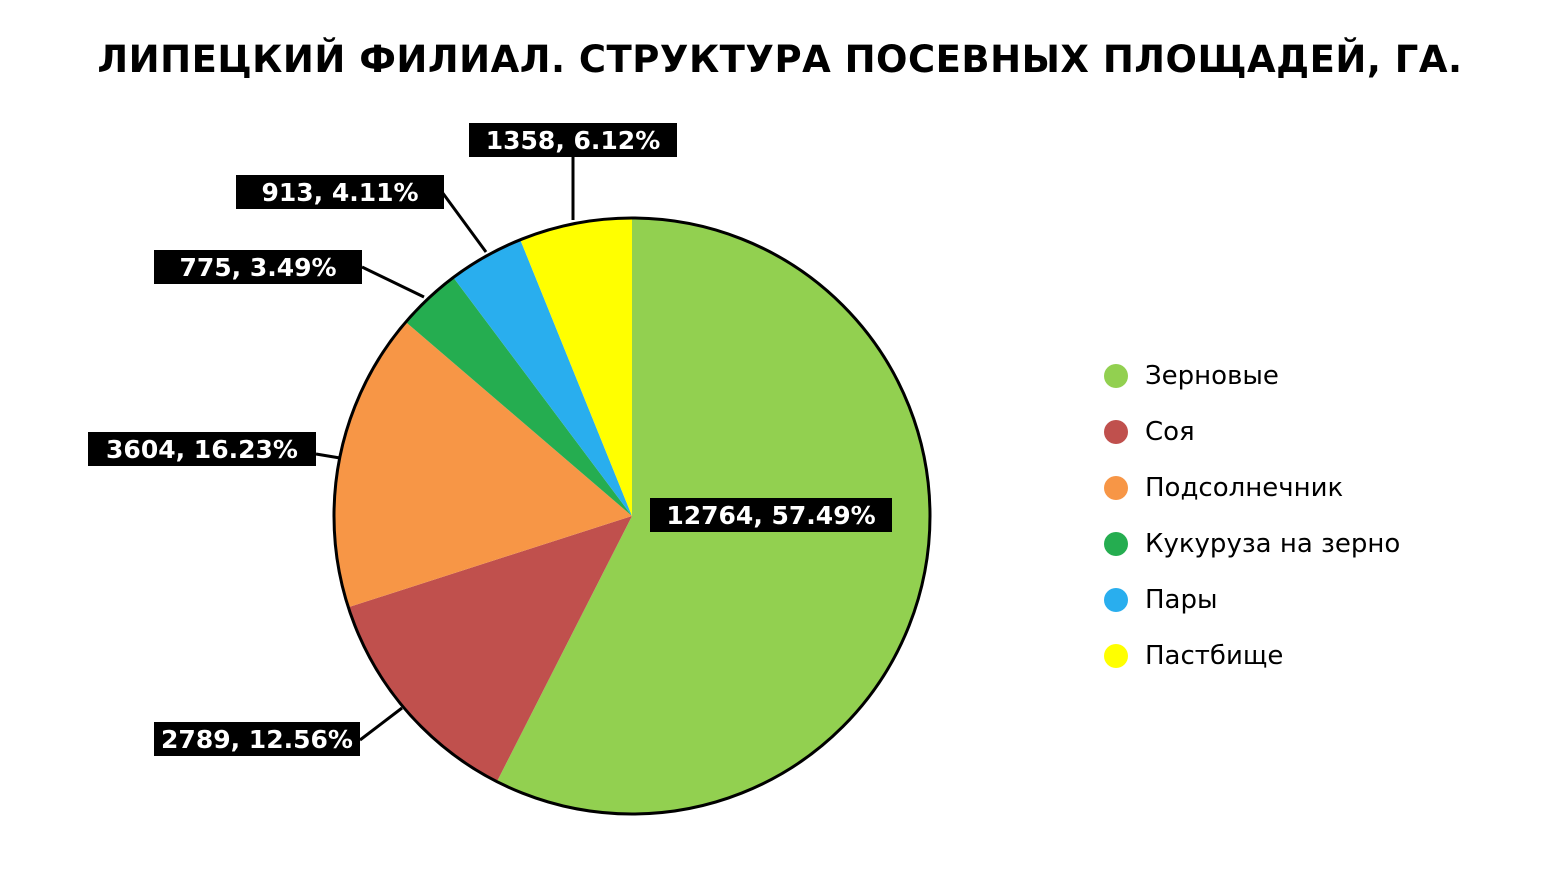 This screenshot has height=890, width=1560. What do you see at coordinates (1170, 432) in the screenshot?
I see `legend-label: Соя` at bounding box center [1170, 432].